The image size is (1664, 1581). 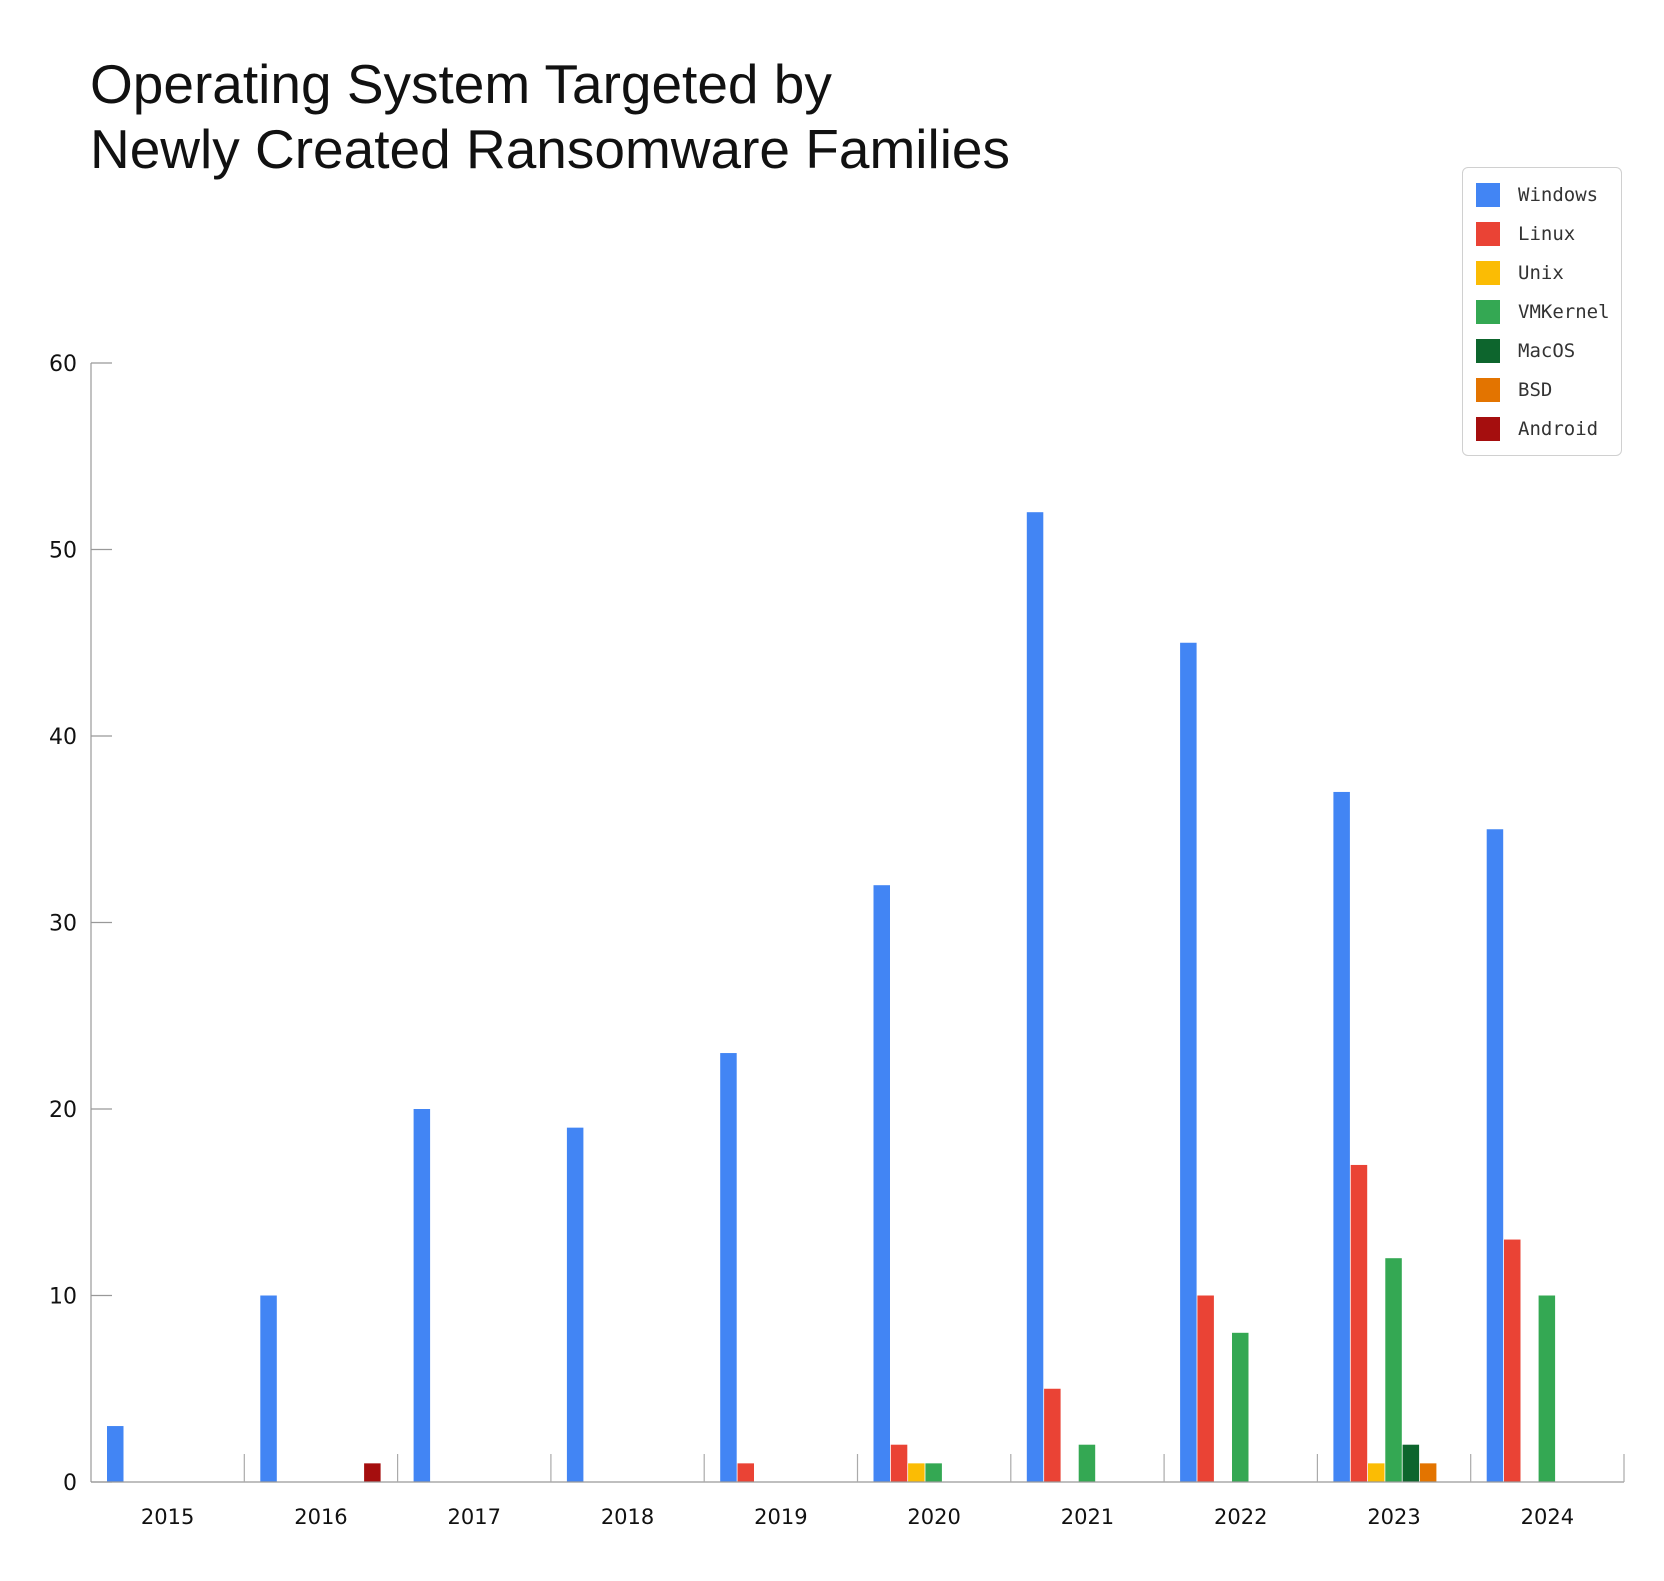 What do you see at coordinates (1359, 1323) in the screenshot?
I see `bar-linux-2023` at bounding box center [1359, 1323].